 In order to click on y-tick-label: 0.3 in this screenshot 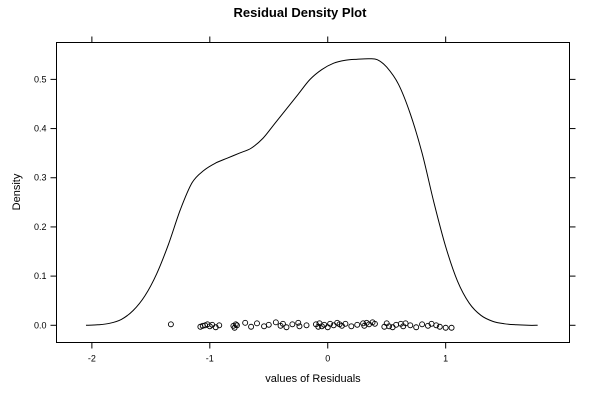, I will do `click(40, 178)`.